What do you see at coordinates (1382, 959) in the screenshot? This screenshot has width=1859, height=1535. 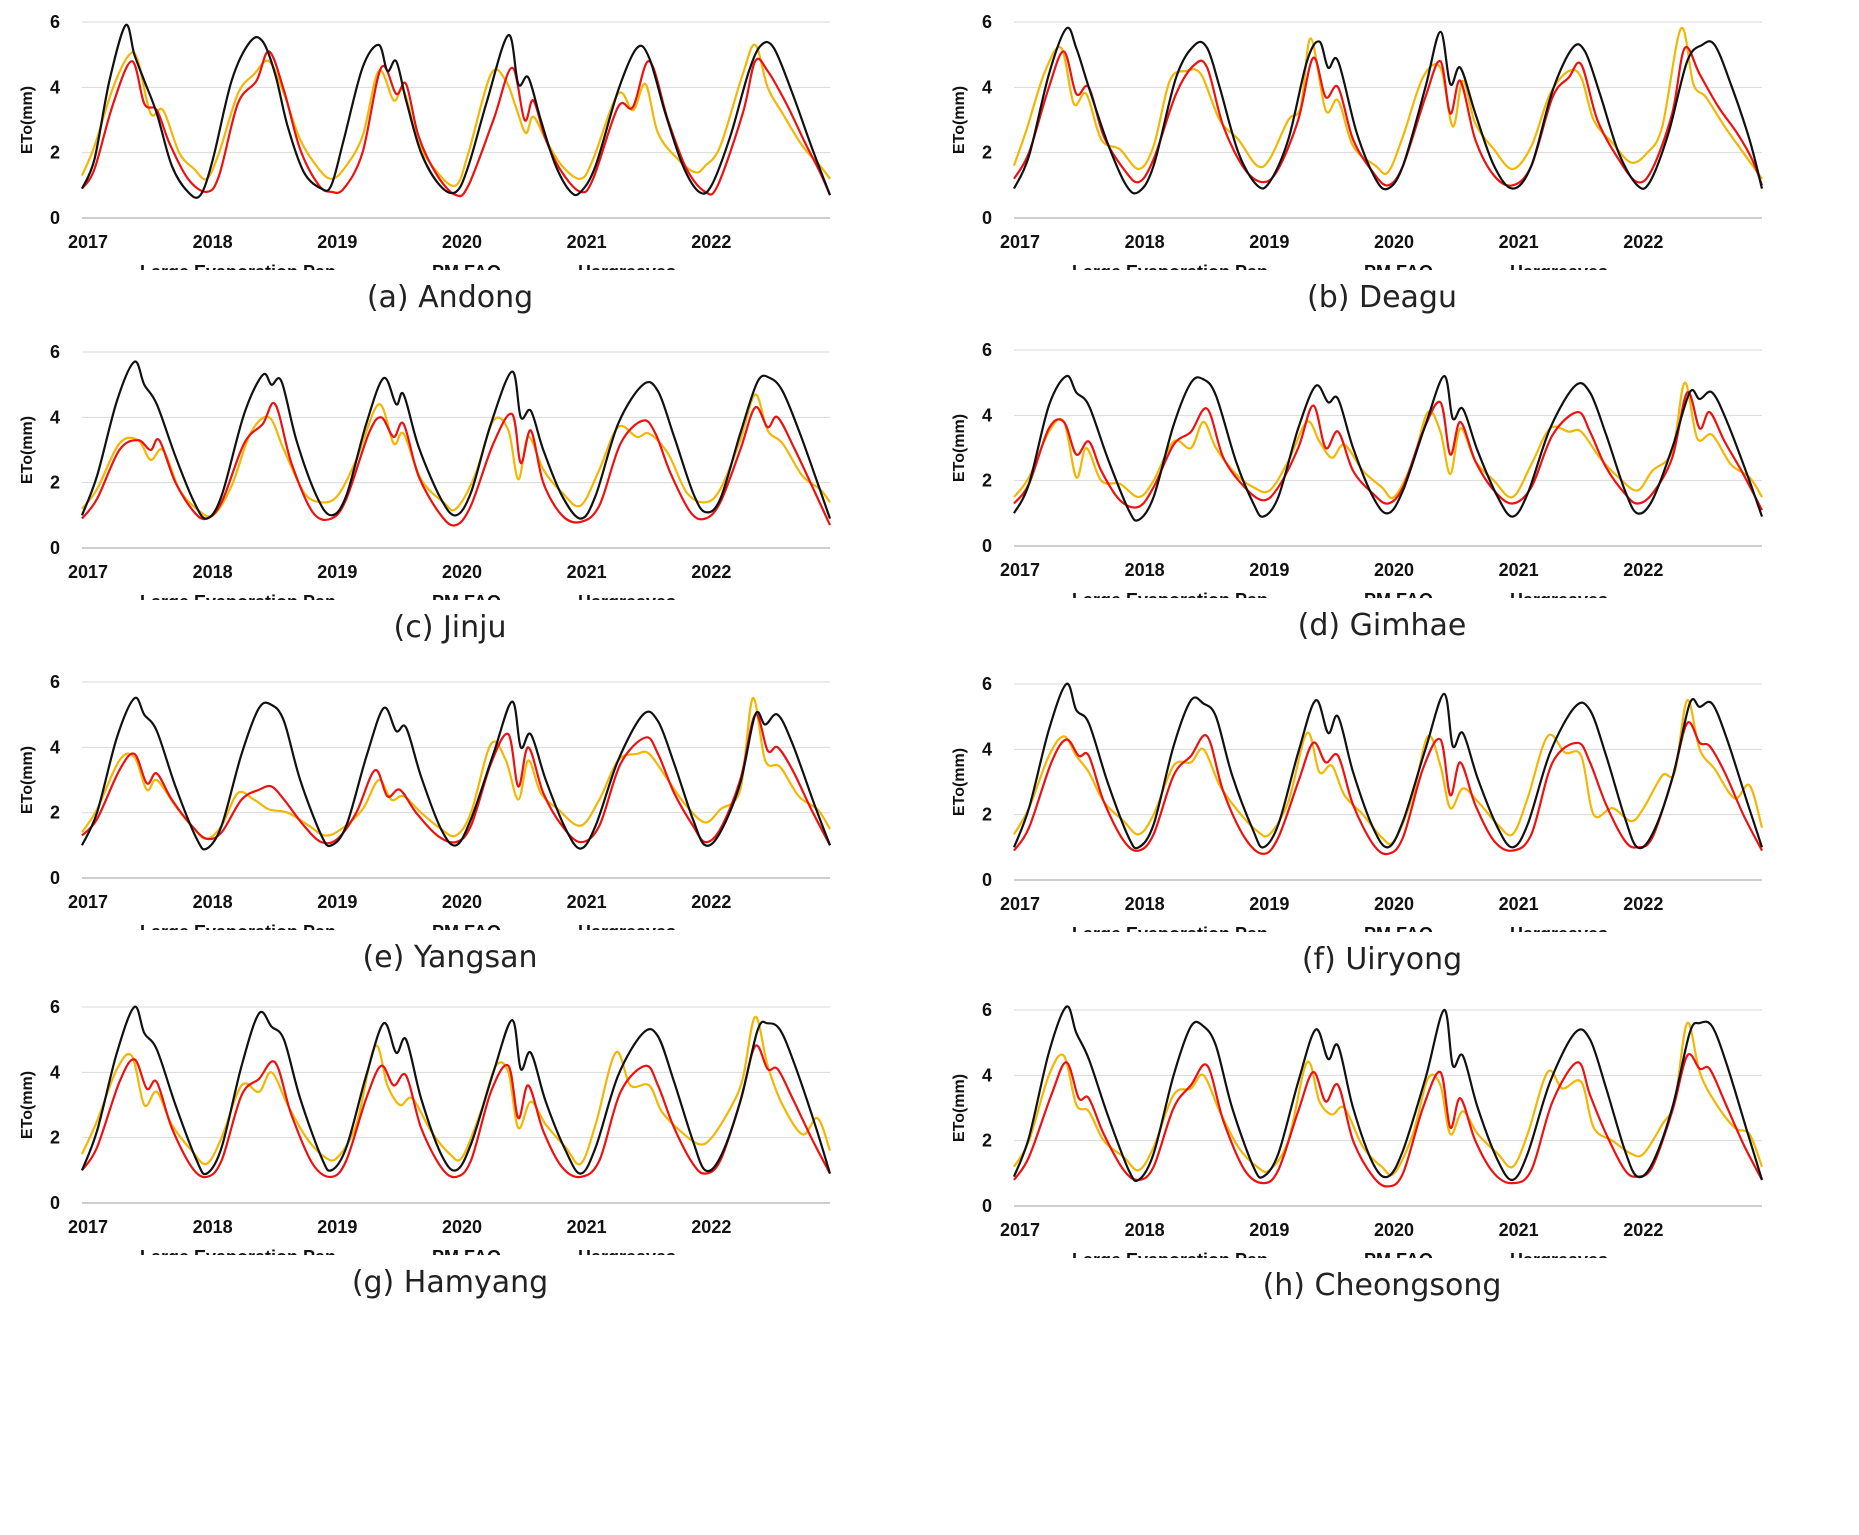 I see `panel-caption: (f) Uiryong` at bounding box center [1382, 959].